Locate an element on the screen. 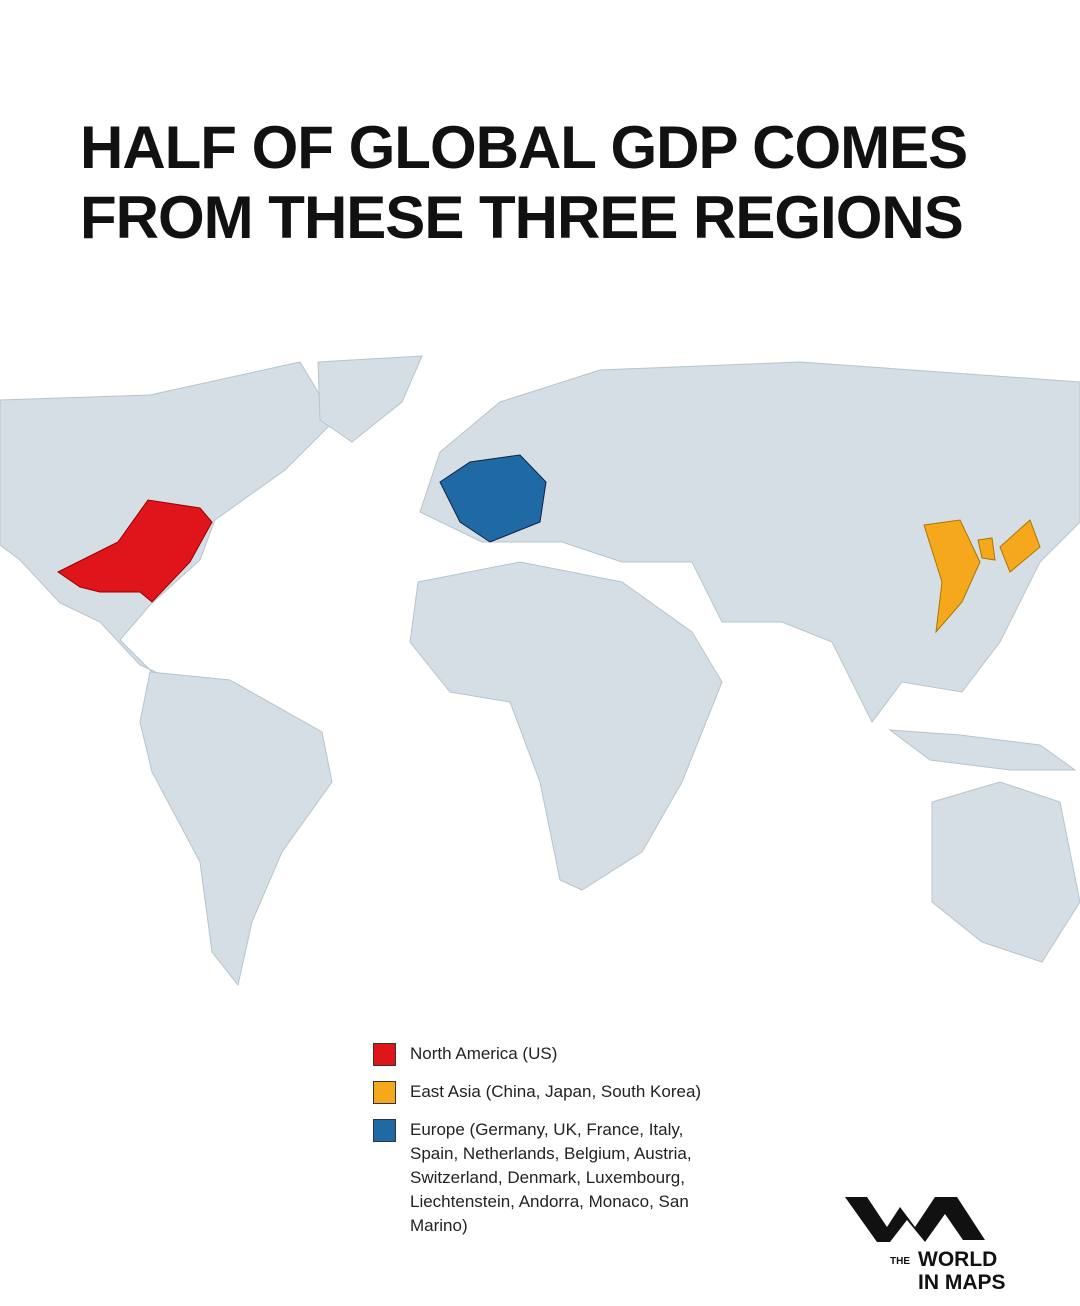 The height and width of the screenshot is (1306, 1080). region-korea is located at coordinates (986, 549).